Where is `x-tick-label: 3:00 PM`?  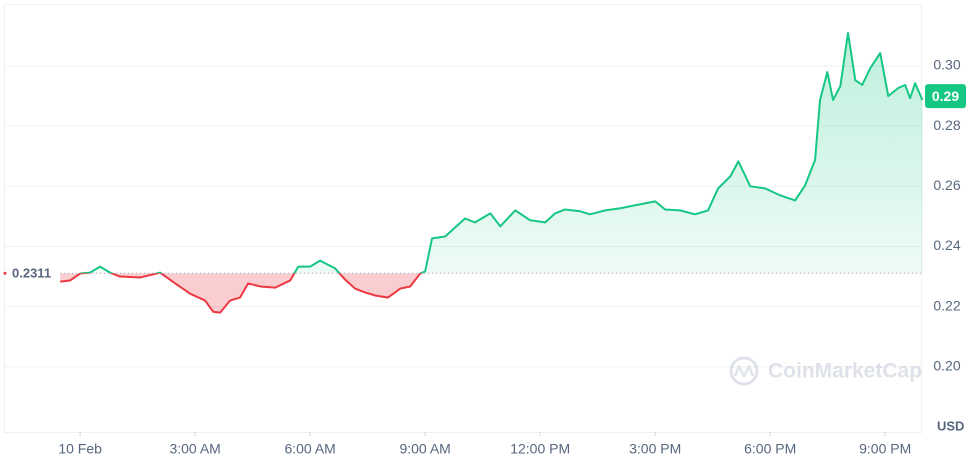 x-tick-label: 3:00 PM is located at coordinates (655, 449).